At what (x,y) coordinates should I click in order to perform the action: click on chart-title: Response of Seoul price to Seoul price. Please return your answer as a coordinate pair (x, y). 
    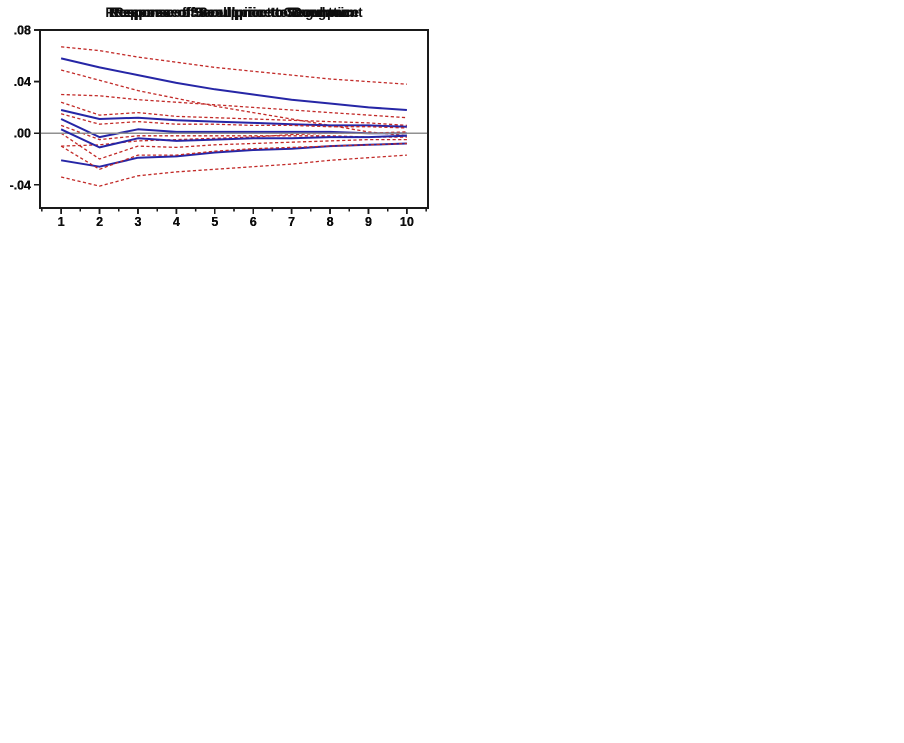
    Looking at the image, I should click on (234, 12).